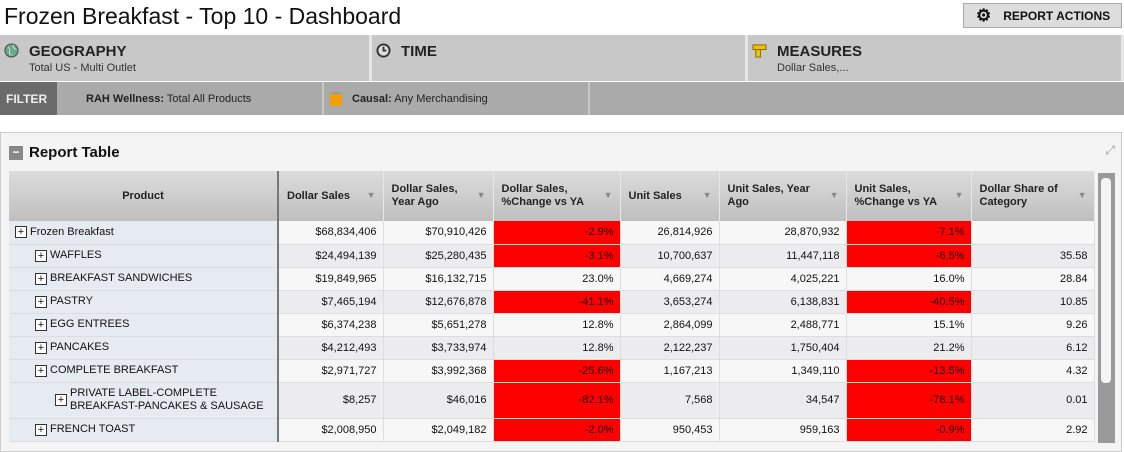 The width and height of the screenshot is (1124, 452). Describe the element at coordinates (783, 400) in the screenshot. I see `value-cell: 34,547` at that location.